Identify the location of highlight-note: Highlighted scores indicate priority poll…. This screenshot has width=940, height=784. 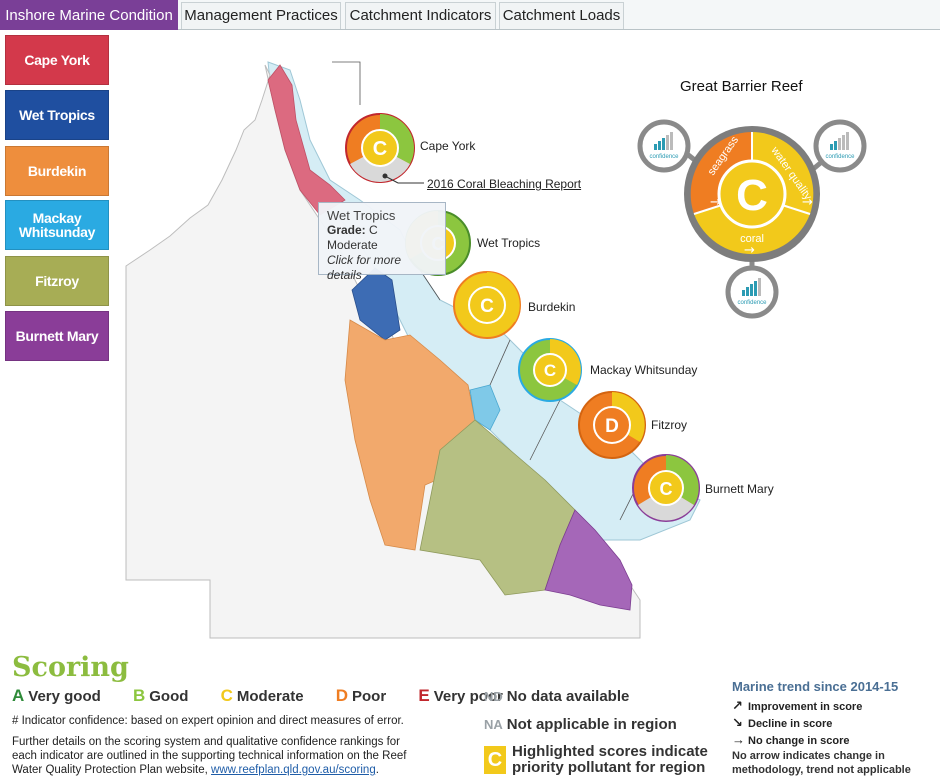
(610, 759).